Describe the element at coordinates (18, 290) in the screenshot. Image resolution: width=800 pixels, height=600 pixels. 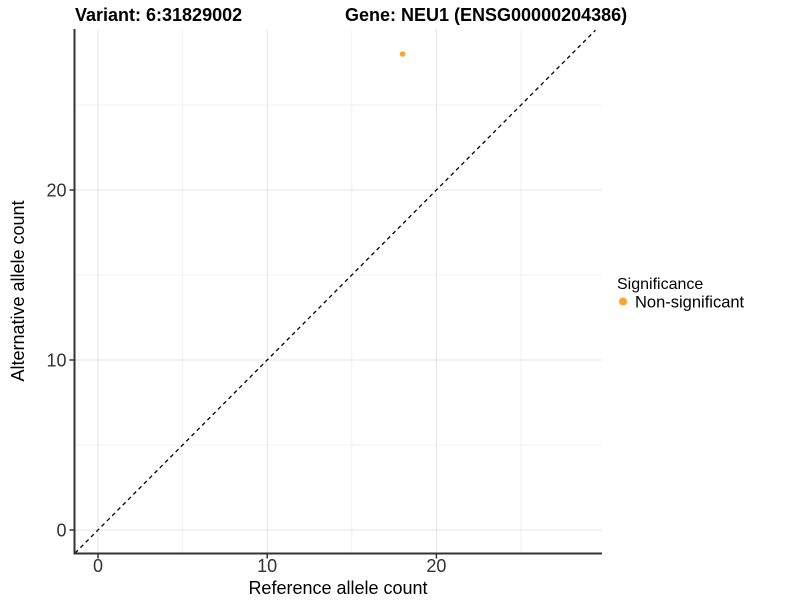
I see `y-axis-title: Alternative allele count` at that location.